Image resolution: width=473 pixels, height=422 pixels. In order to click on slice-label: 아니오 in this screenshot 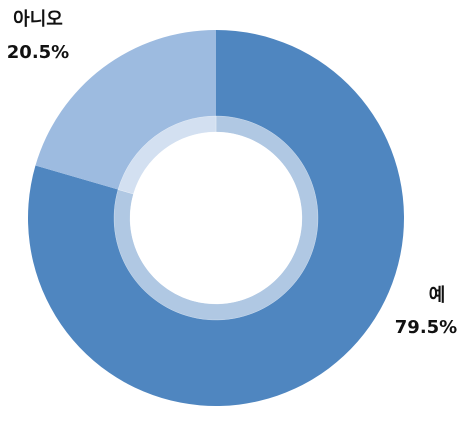, I will do `click(38, 19)`.